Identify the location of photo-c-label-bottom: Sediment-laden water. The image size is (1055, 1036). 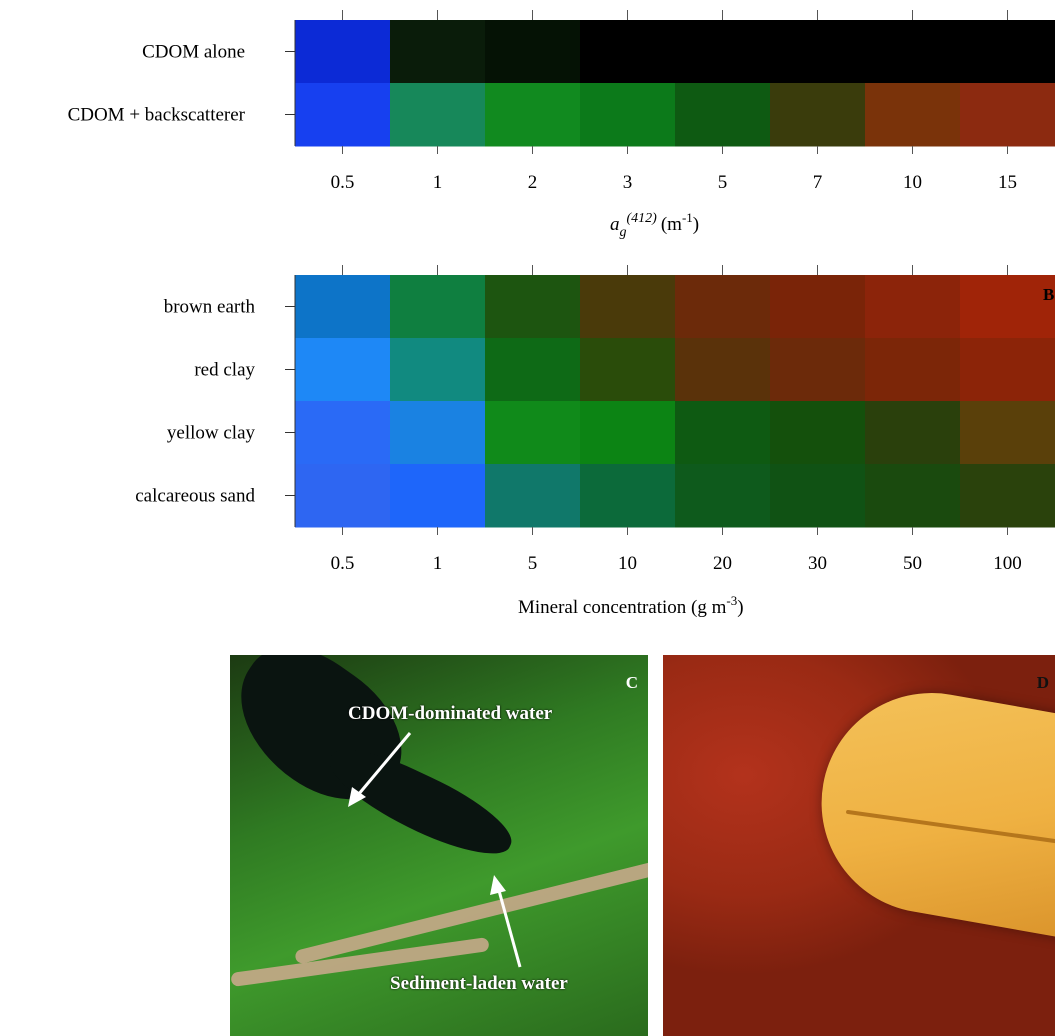
(479, 983).